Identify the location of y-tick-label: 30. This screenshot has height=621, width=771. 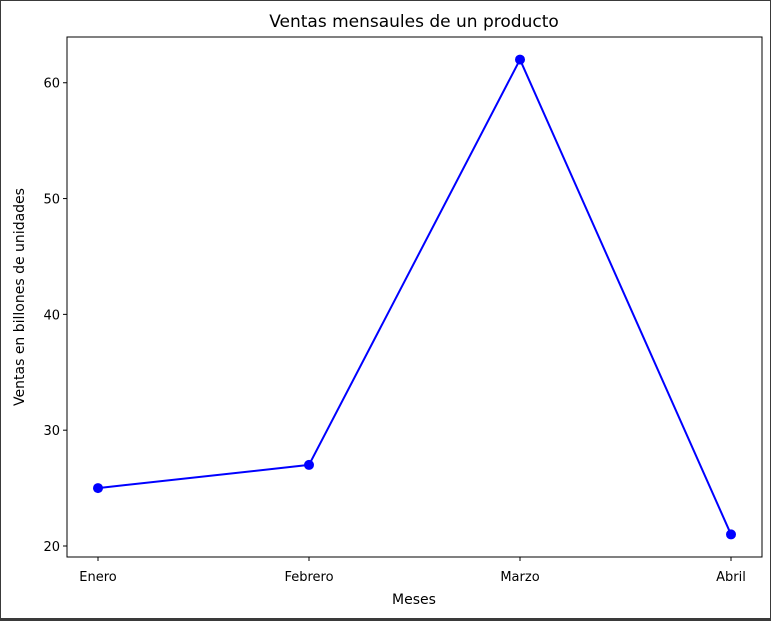
(51, 431).